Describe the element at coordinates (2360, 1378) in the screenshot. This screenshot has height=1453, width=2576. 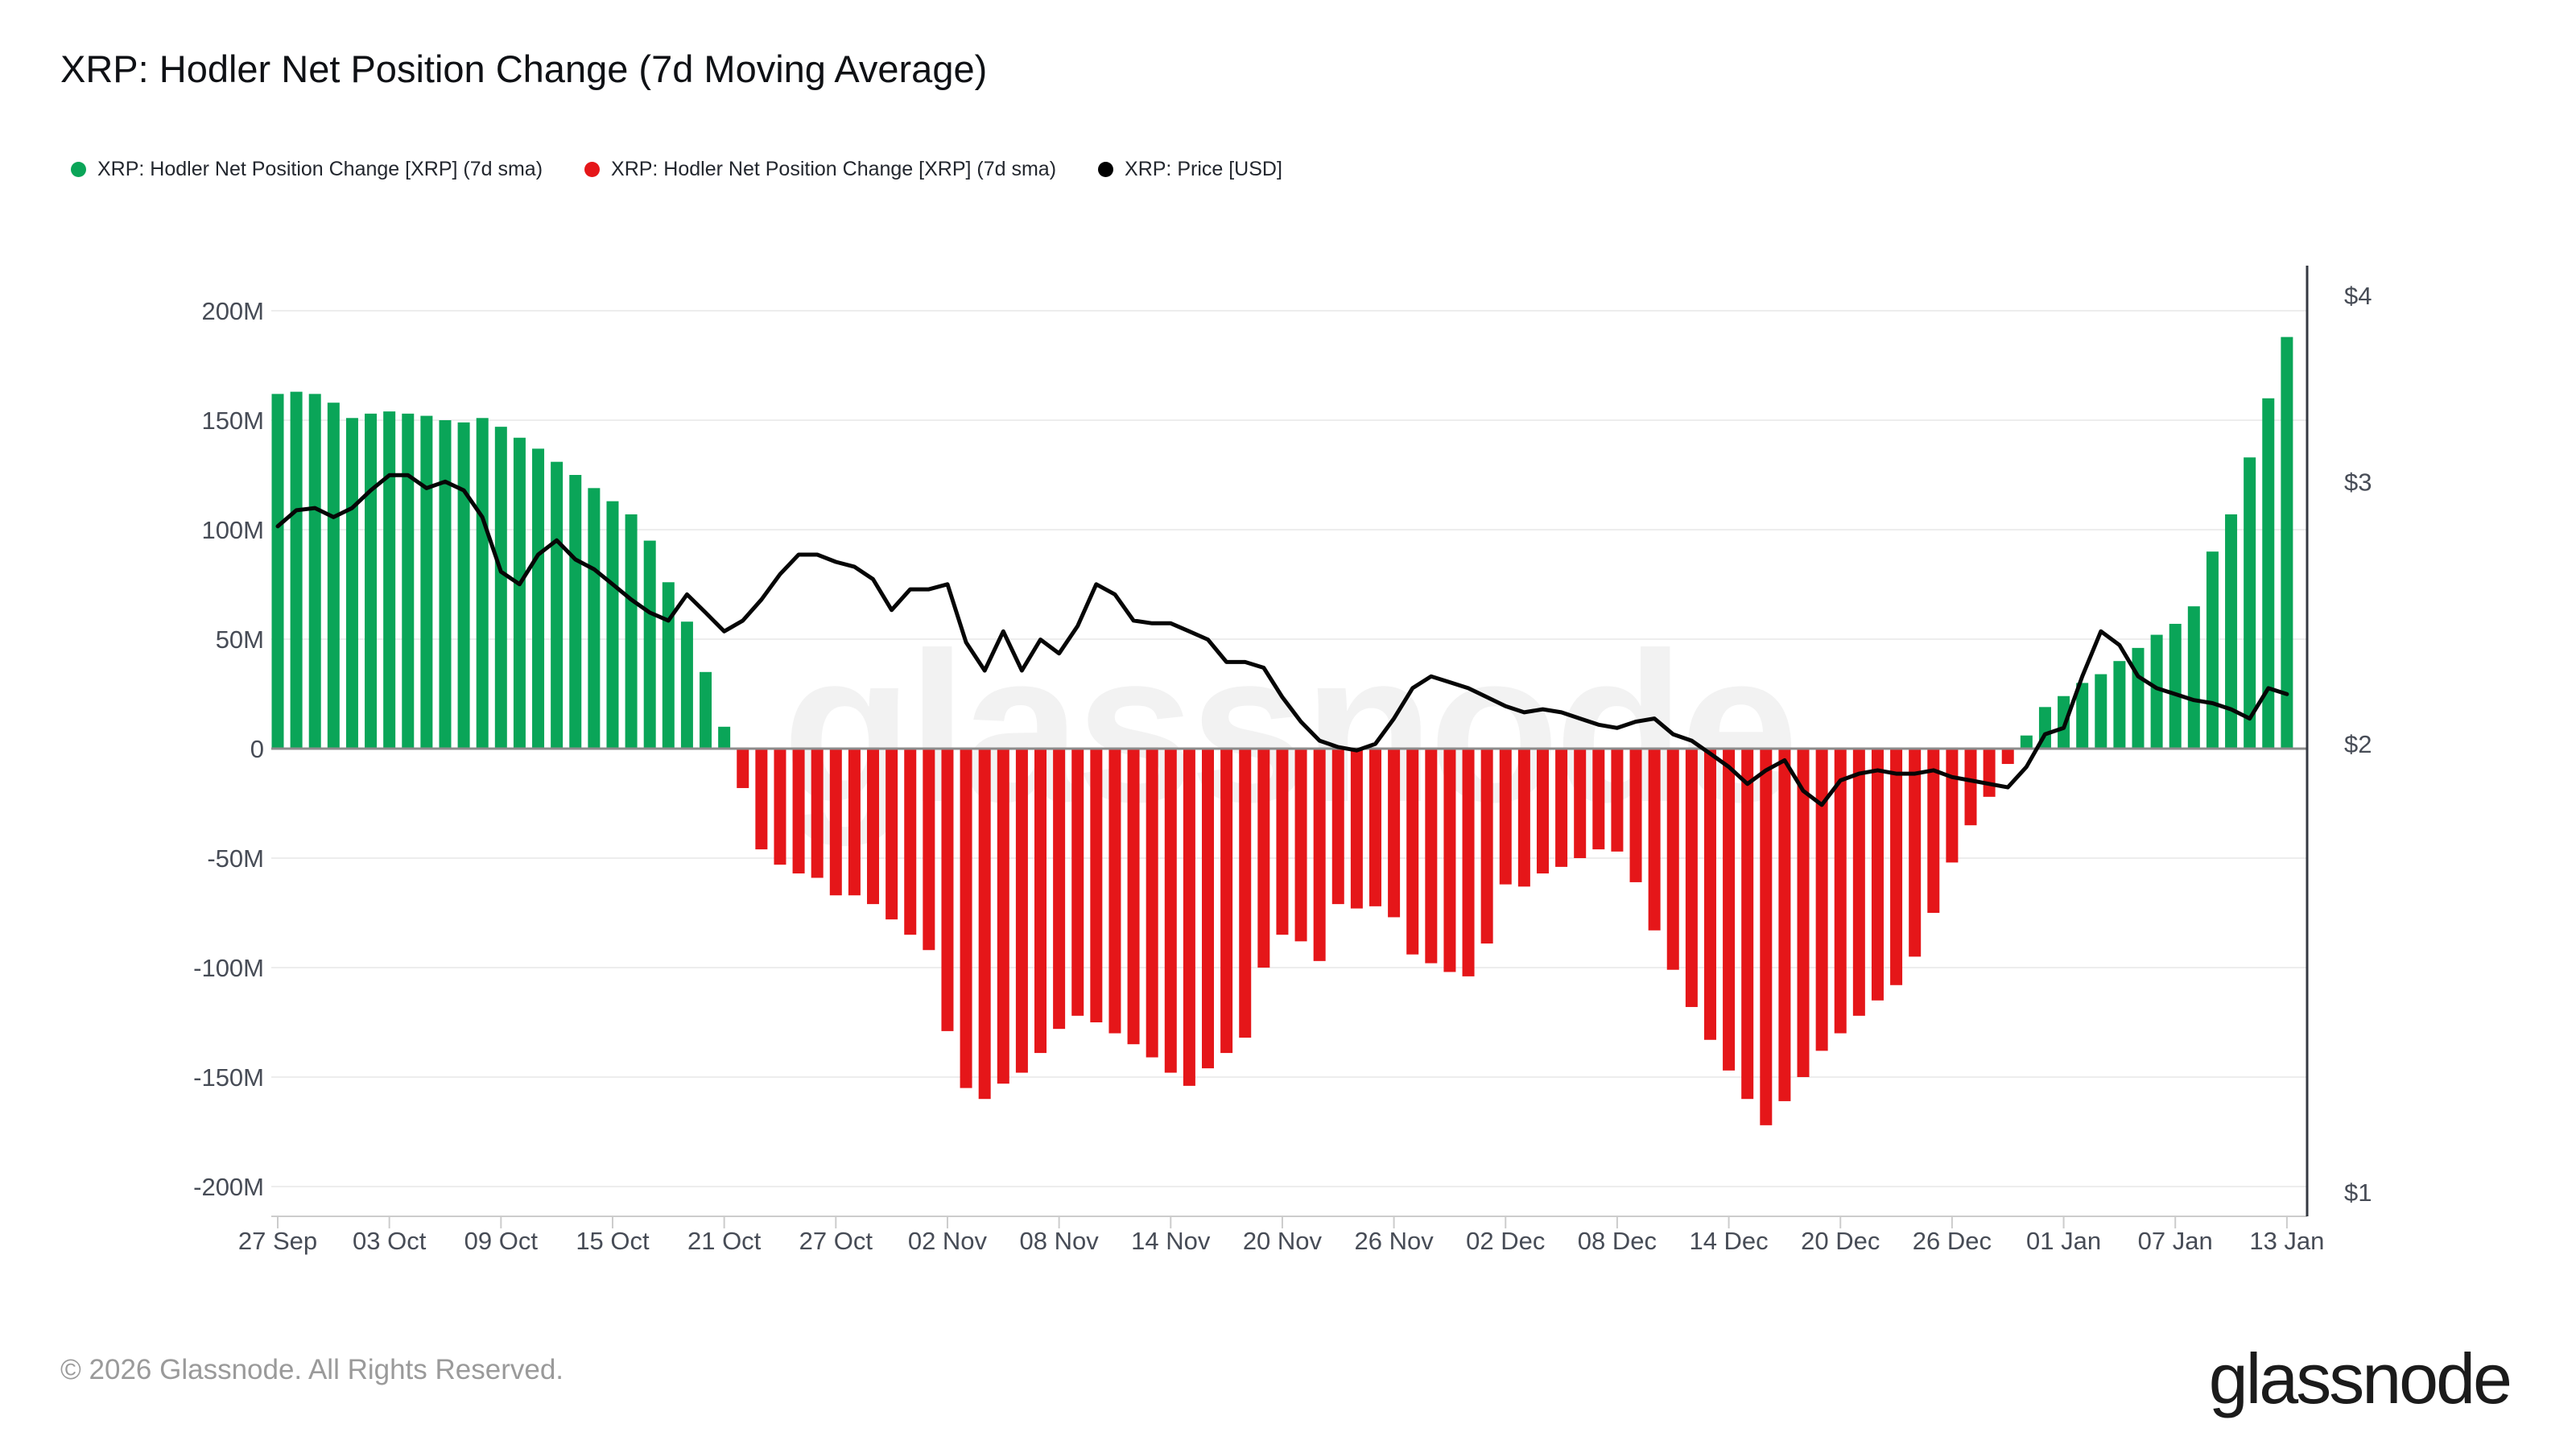
I see `glassnode-logo: glassnode` at that location.